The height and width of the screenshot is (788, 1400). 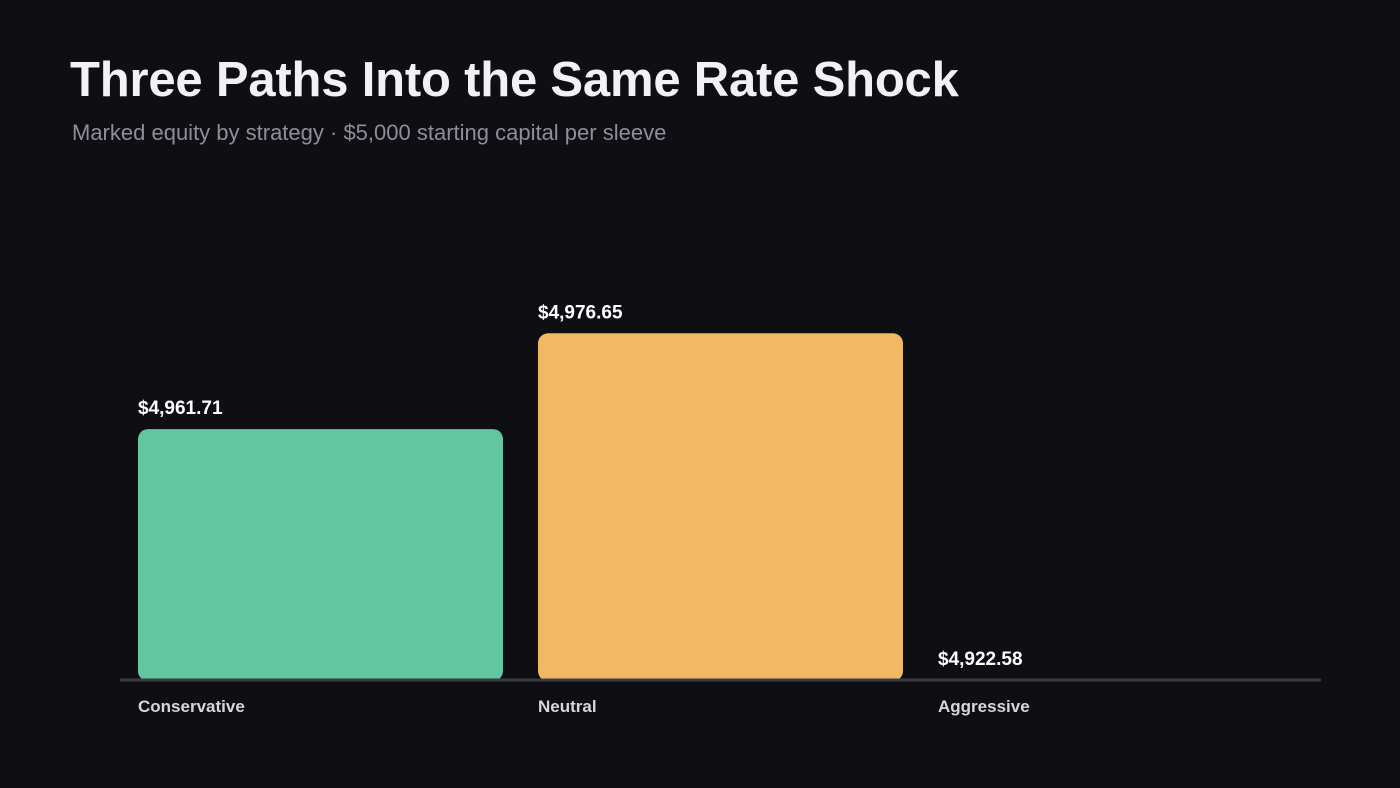 What do you see at coordinates (567, 706) in the screenshot?
I see `category-label-neutral: Neutral` at bounding box center [567, 706].